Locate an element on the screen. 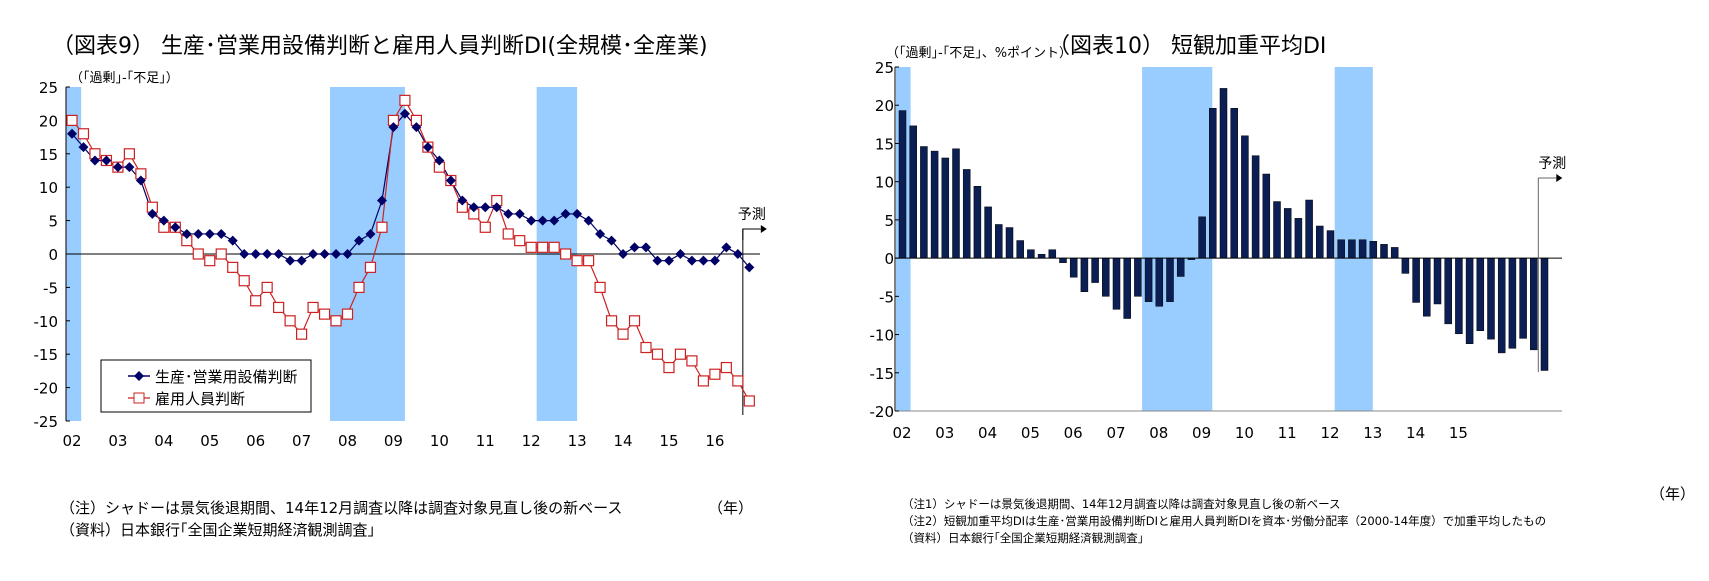 Image resolution: width=1709 pixels, height=581 pixels. x-tick-label: 13 is located at coordinates (577, 441).